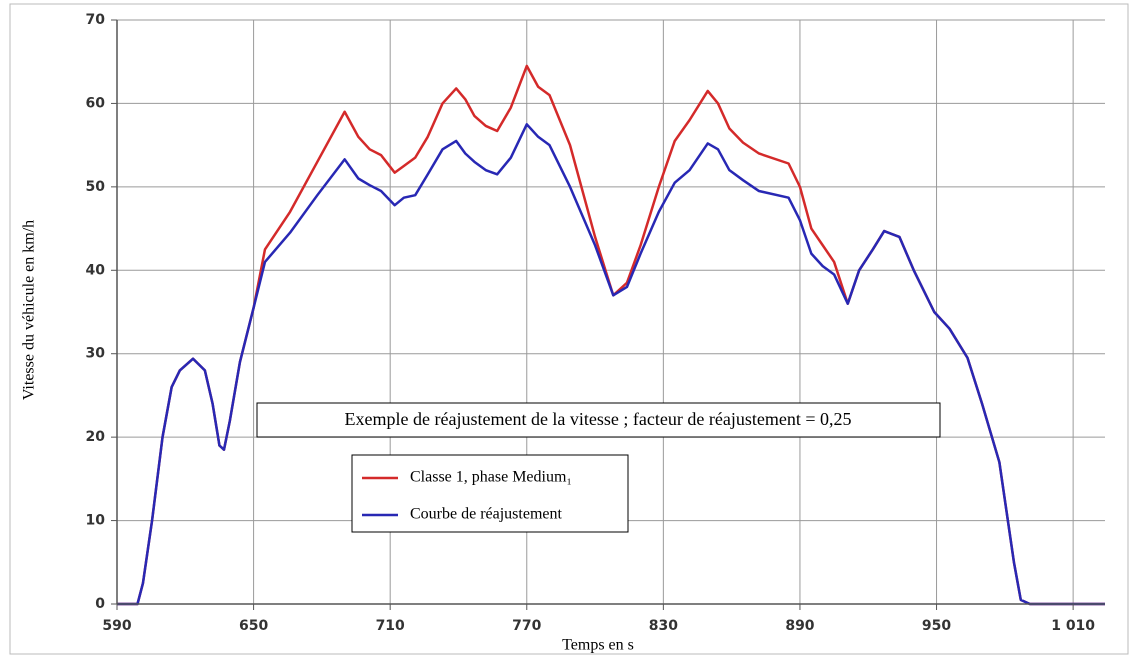  What do you see at coordinates (390, 626) in the screenshot?
I see `x-tick-label: 710` at bounding box center [390, 626].